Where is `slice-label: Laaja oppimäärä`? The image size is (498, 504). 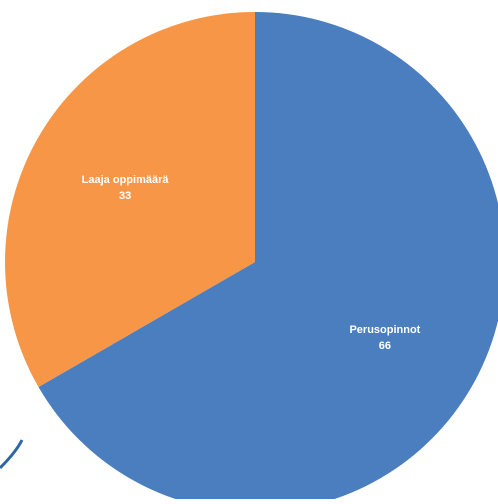
slice-label: Laaja oppimäärä is located at coordinates (126, 180).